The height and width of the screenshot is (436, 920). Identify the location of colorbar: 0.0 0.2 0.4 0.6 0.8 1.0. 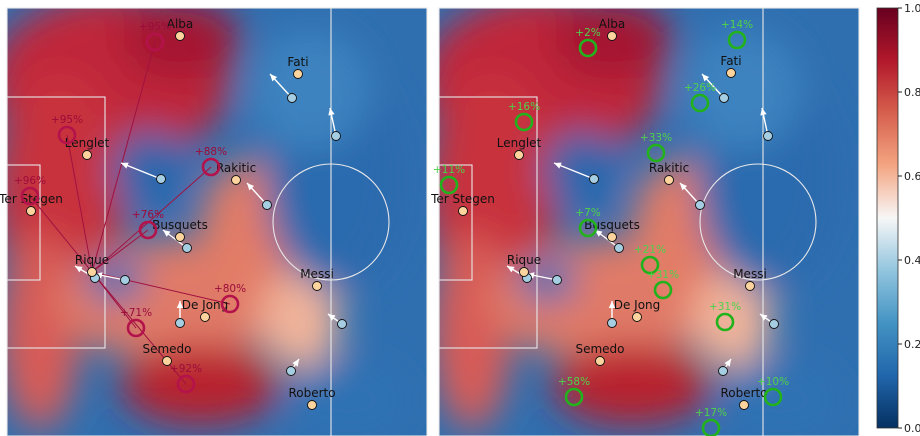
(898, 218).